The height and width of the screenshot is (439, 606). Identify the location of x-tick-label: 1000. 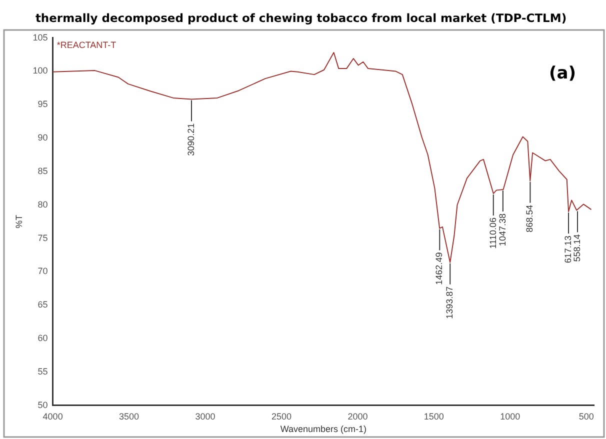
(510, 416).